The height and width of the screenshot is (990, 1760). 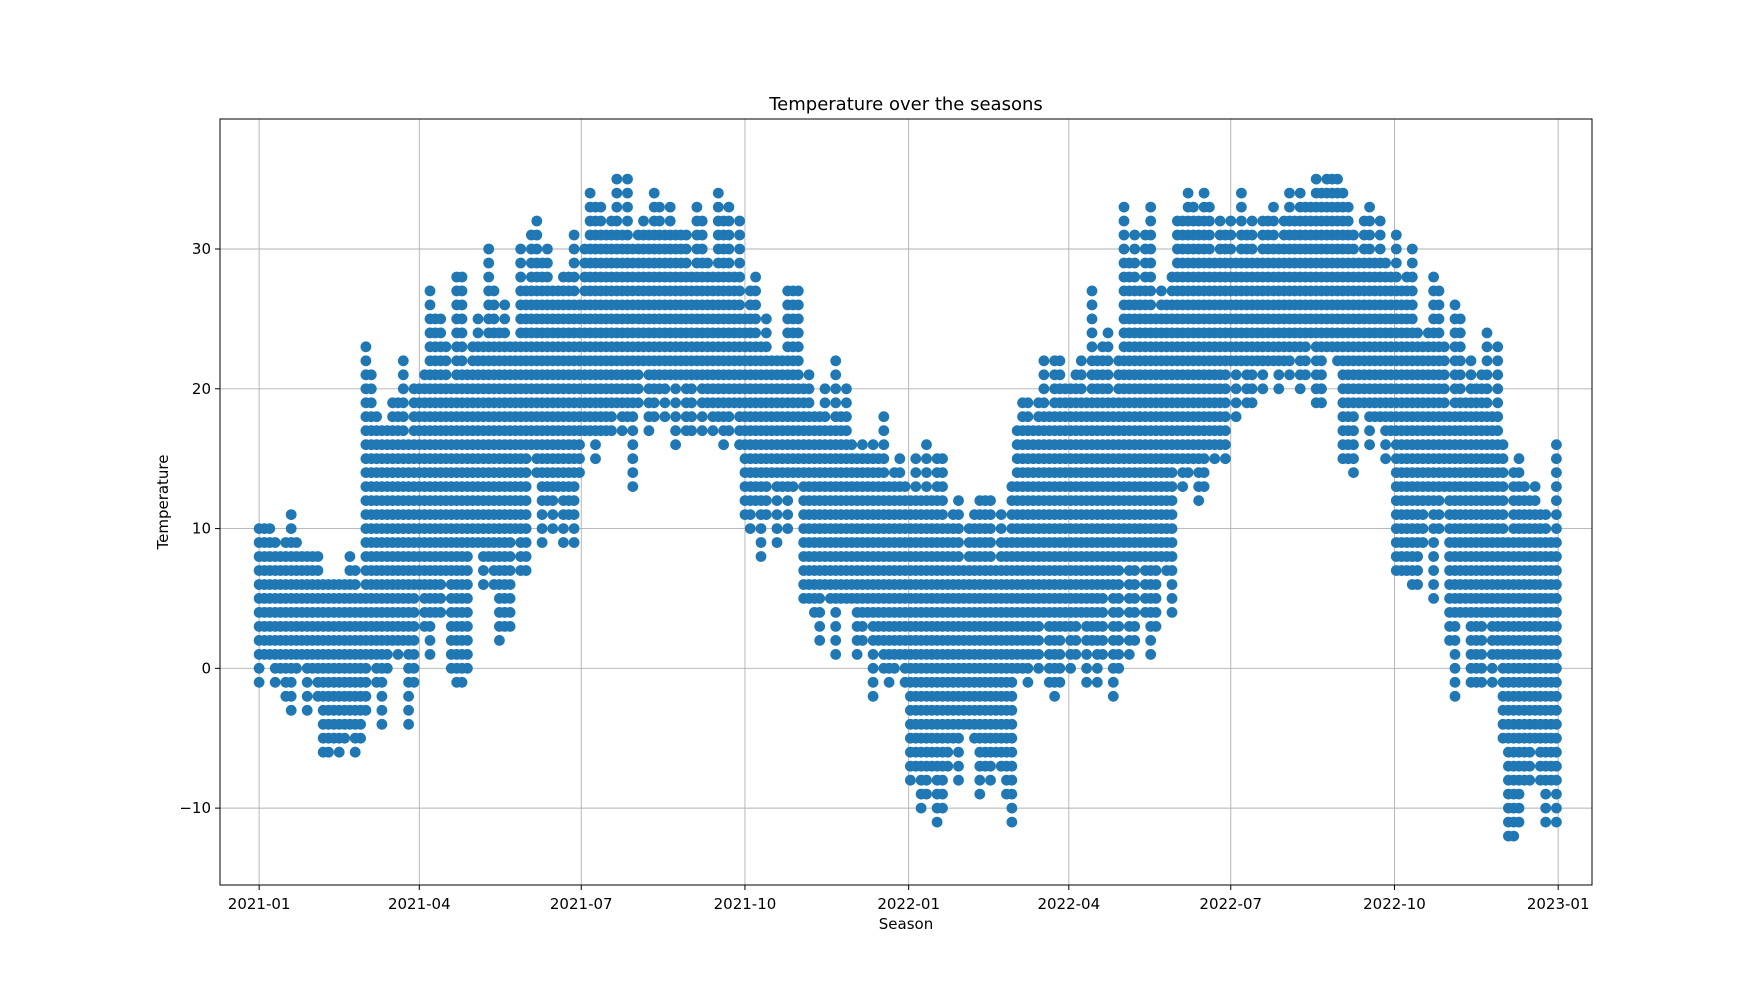 I want to click on x-tick-label: 2021-10, so click(x=745, y=904).